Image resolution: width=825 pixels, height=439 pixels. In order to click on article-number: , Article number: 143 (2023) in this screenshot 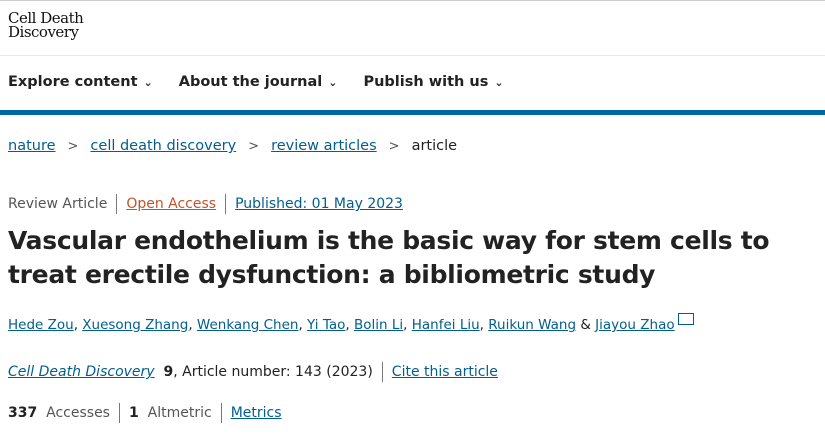, I will do `click(273, 372)`.